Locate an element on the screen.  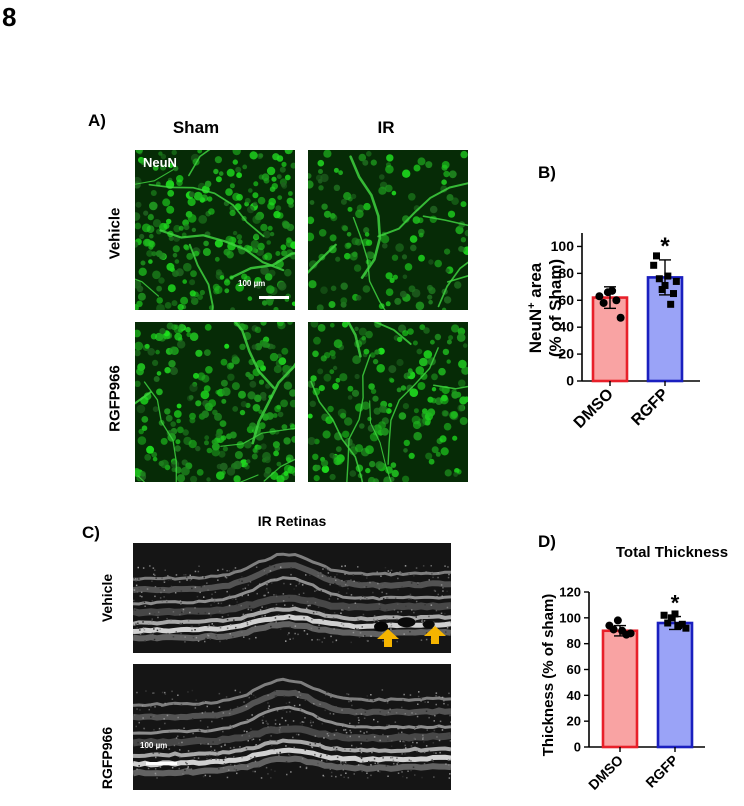
micrograph-sham-rgfp966 is located at coordinates (215, 402).